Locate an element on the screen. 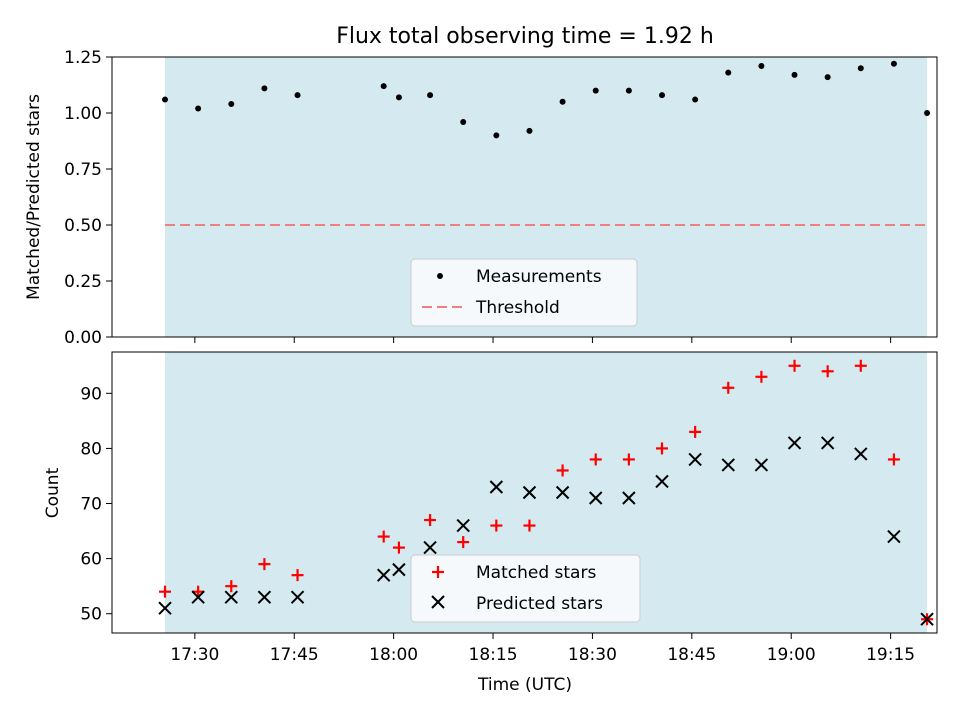 The width and height of the screenshot is (960, 720). bottom-ytick-label: 90 is located at coordinates (91, 394).